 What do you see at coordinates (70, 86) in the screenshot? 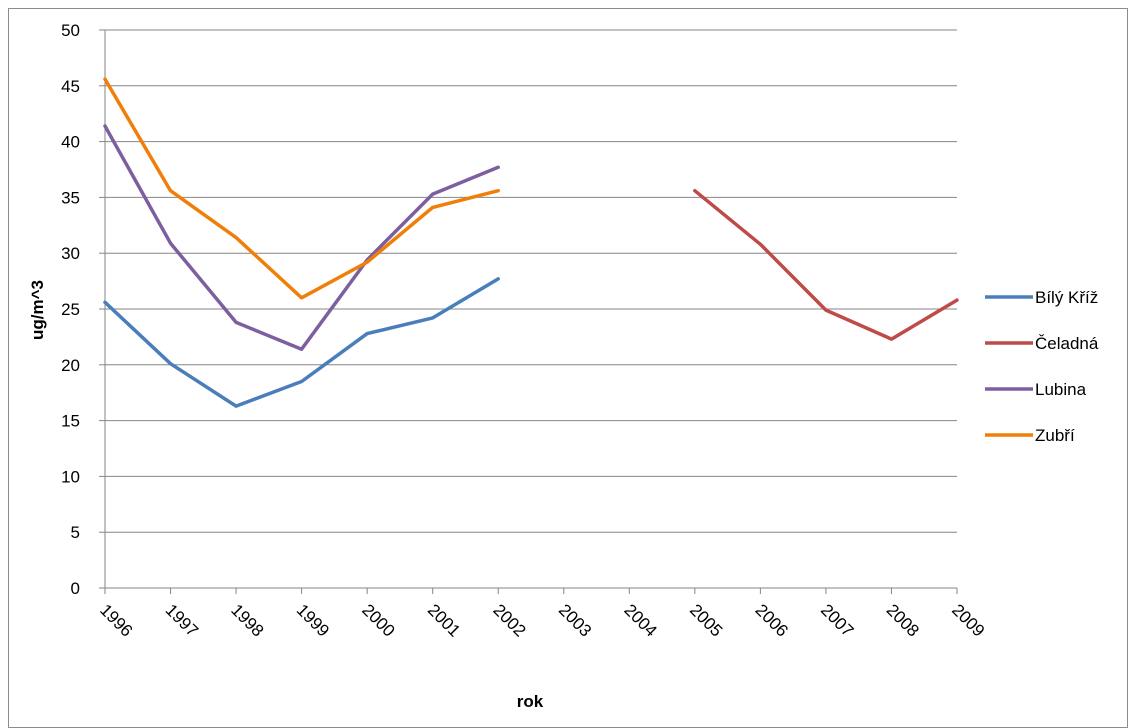
I see `y-tick-label: 45` at bounding box center [70, 86].